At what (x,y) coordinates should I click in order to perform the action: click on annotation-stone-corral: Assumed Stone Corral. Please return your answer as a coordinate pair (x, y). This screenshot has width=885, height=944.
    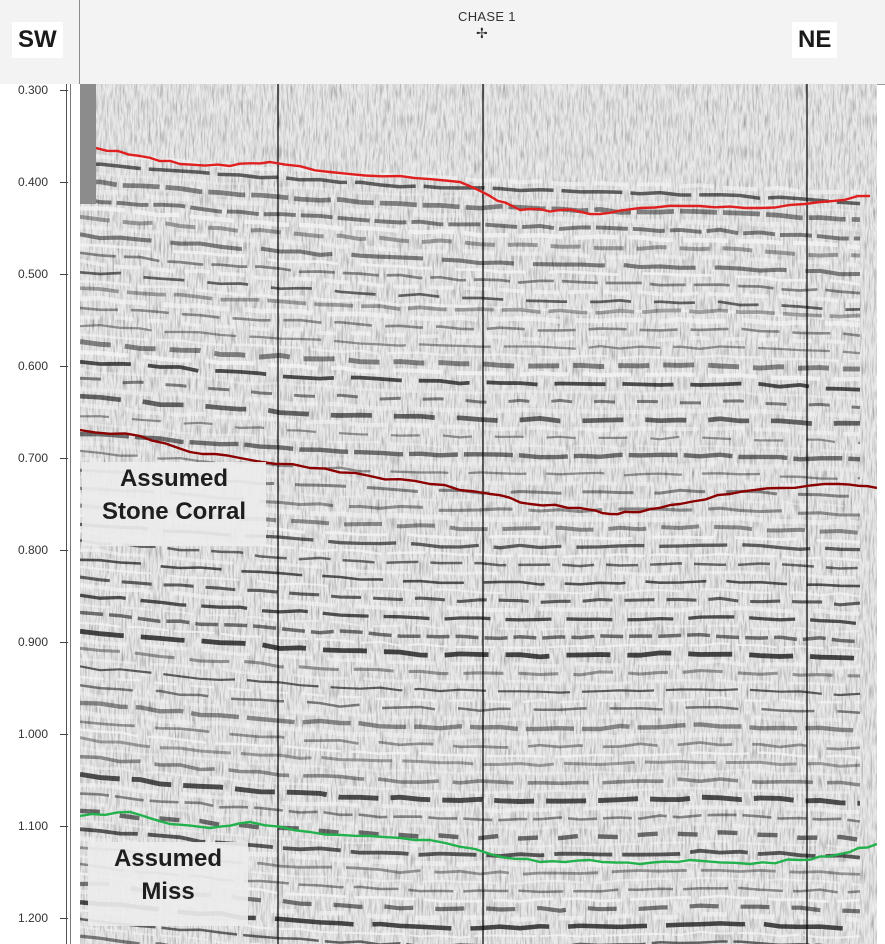
    Looking at the image, I should click on (174, 504).